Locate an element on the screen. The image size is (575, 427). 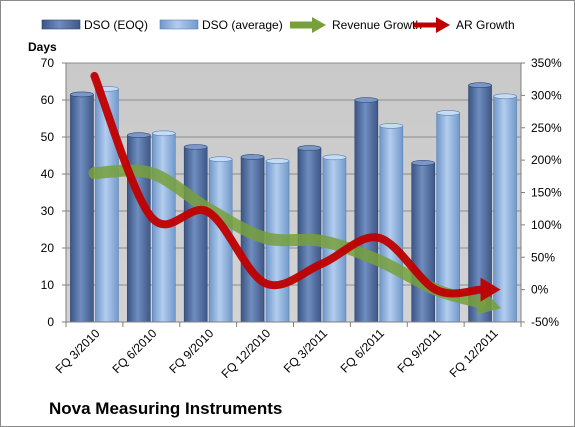
y-tick-label: 0 is located at coordinates (50, 322).